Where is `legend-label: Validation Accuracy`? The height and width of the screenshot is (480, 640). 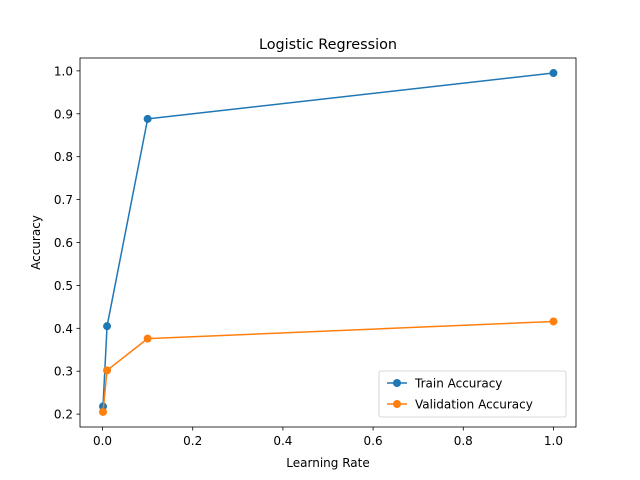
legend-label: Validation Accuracy is located at coordinates (474, 405).